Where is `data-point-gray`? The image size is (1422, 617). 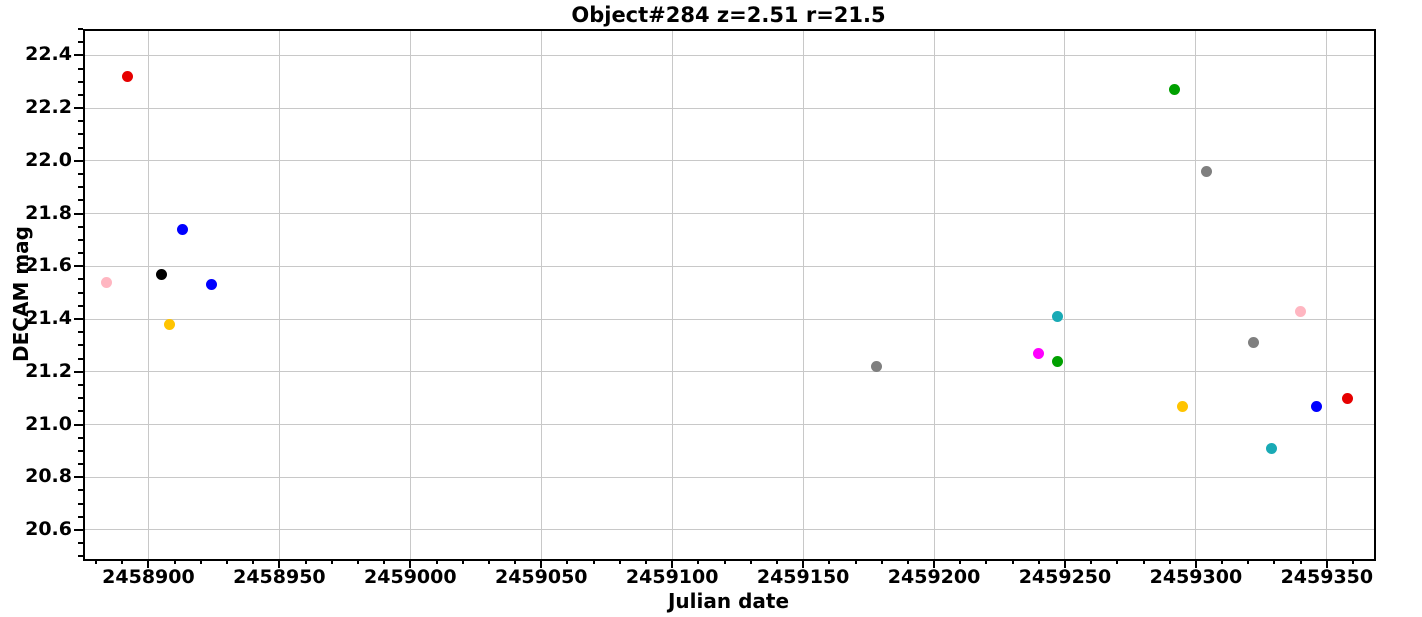 data-point-gray is located at coordinates (1254, 343).